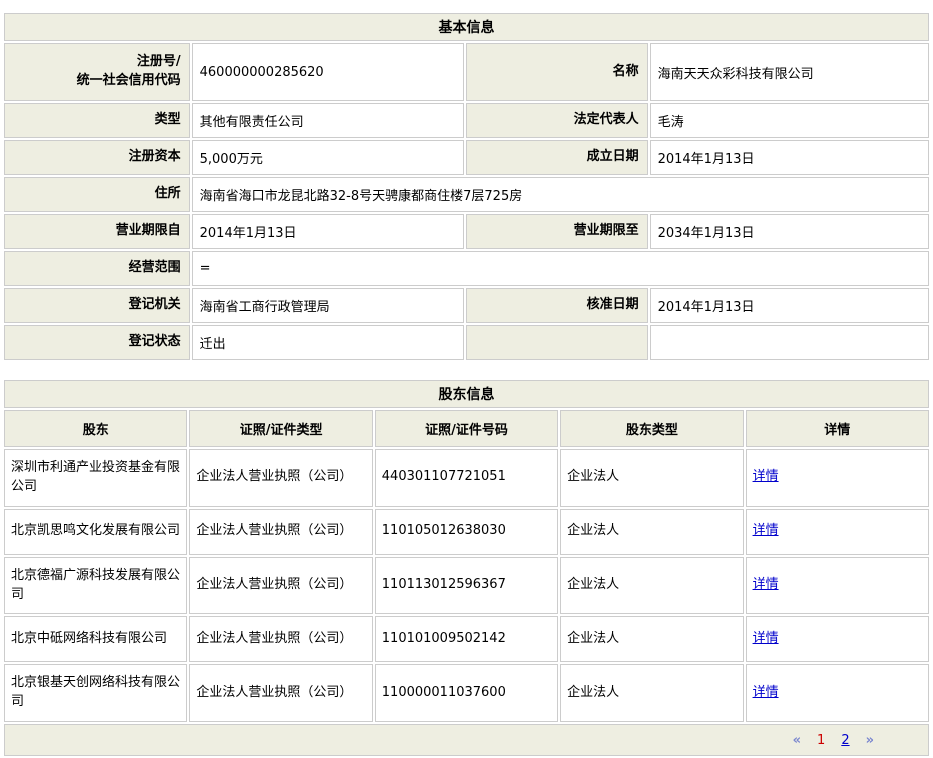 The height and width of the screenshot is (758, 933). What do you see at coordinates (556, 120) in the screenshot?
I see `legal-rep-label: 法定代表人` at bounding box center [556, 120].